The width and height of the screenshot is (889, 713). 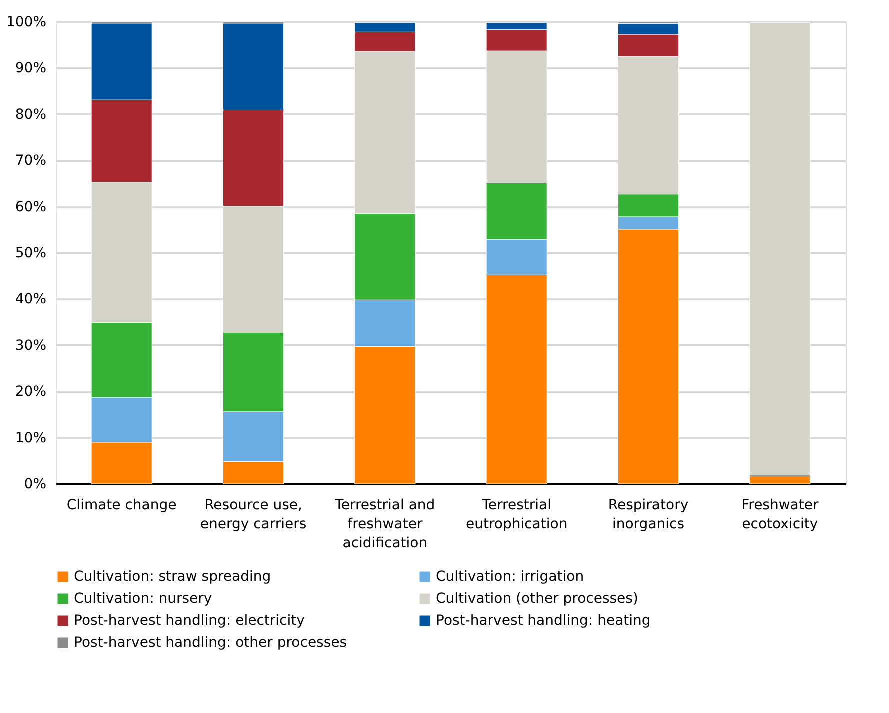 What do you see at coordinates (143, 599) in the screenshot?
I see `legend-label: Cultivation: nursery` at bounding box center [143, 599].